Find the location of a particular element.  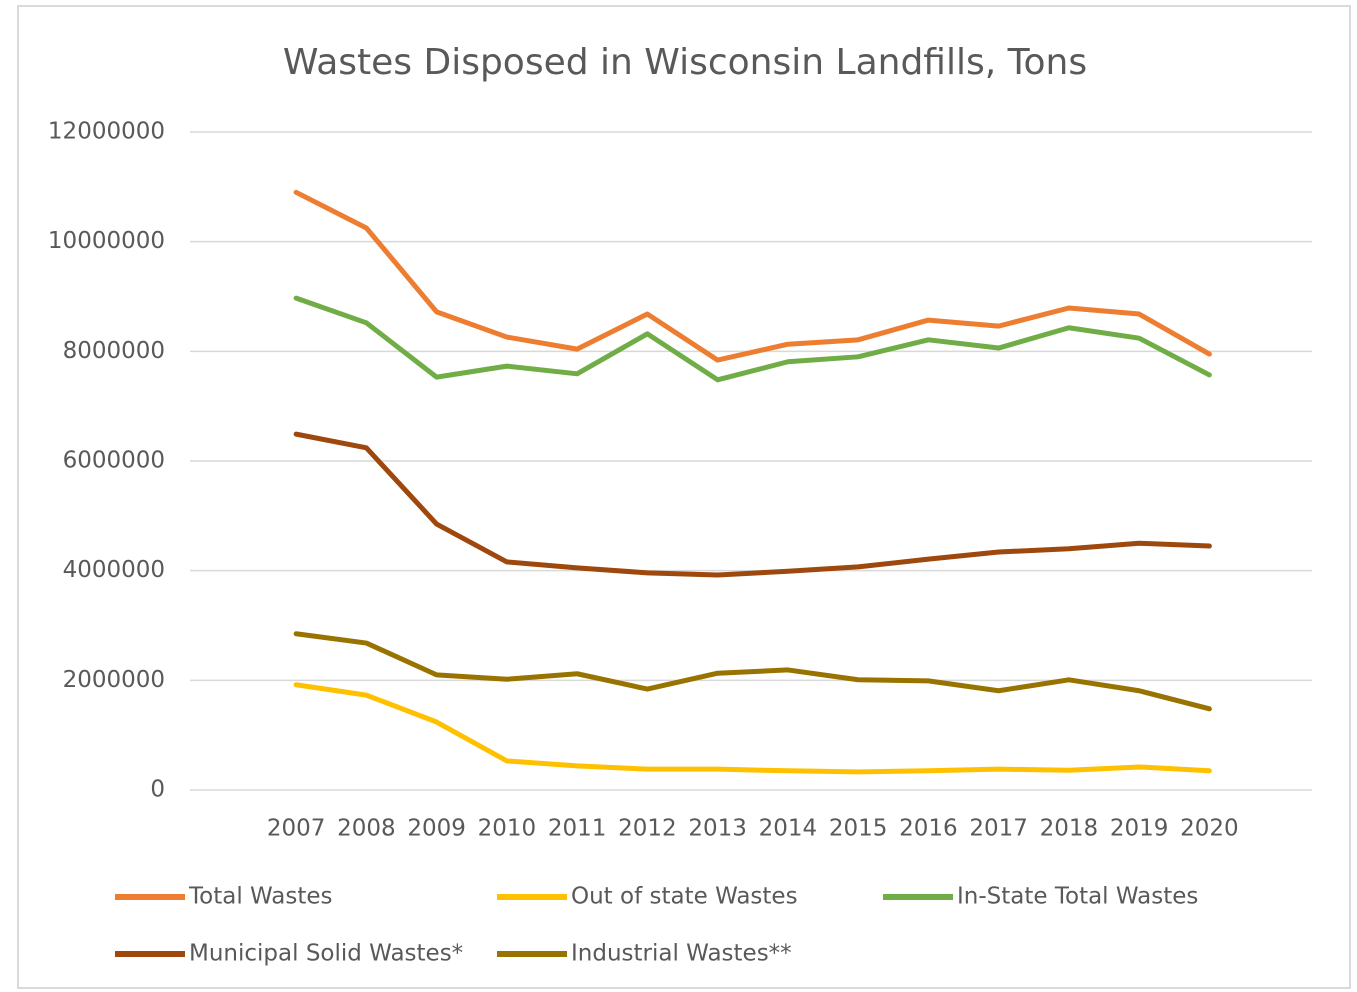

x-tick-label: 2018 is located at coordinates (1069, 829).